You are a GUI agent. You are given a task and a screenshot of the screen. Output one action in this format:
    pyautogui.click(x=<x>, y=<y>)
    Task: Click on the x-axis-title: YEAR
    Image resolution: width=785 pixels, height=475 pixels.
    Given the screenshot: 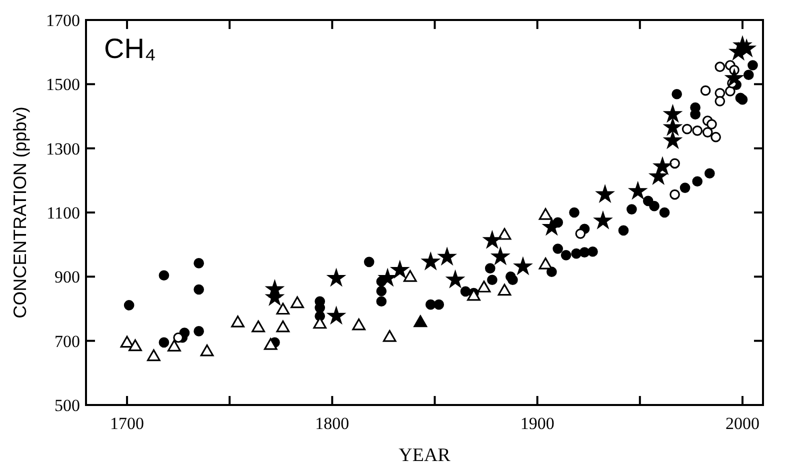 What is the action you would take?
    pyautogui.click(x=424, y=455)
    